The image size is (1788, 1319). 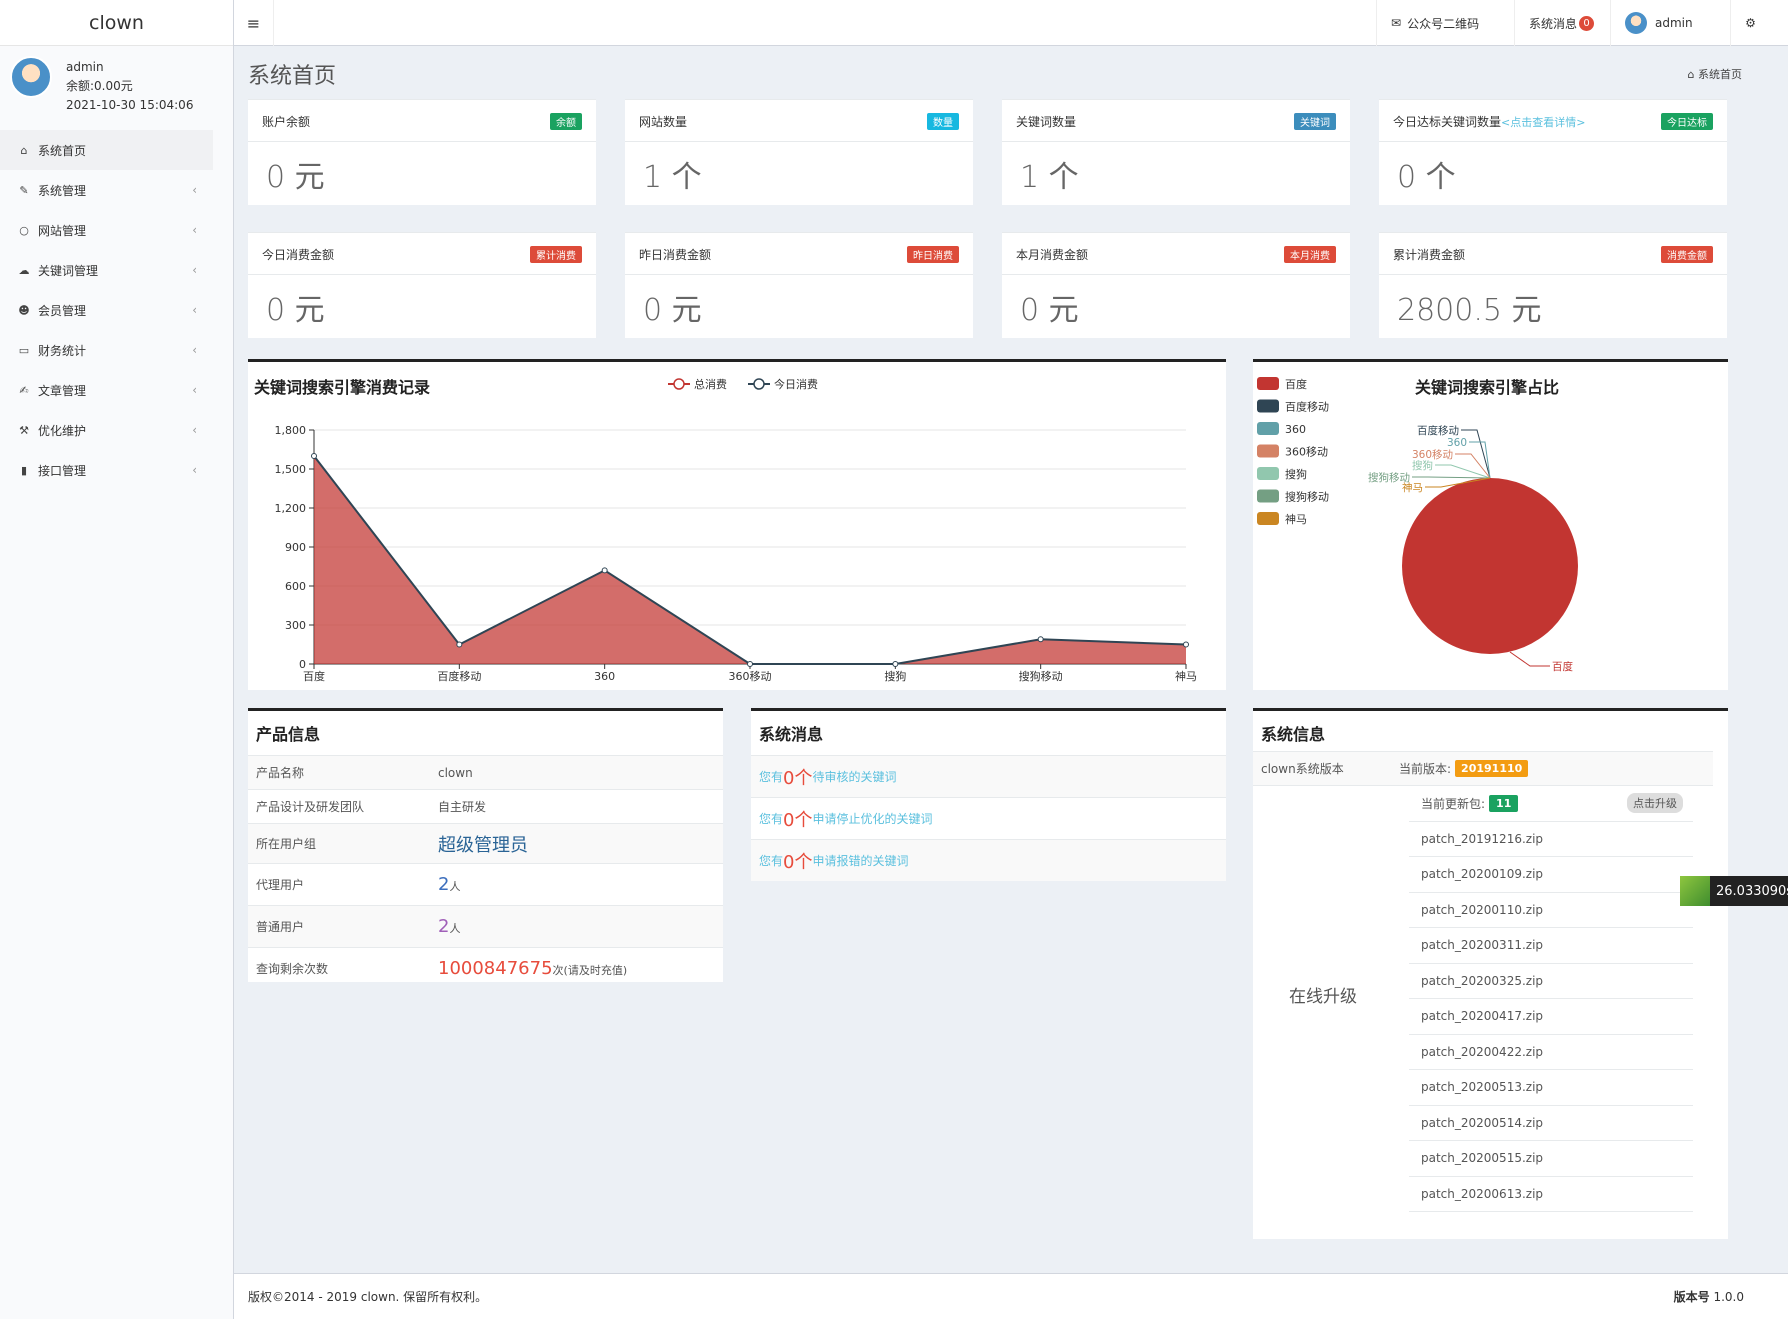 I want to click on sidebar-item-8: ▮ 接口管理 ‹, so click(x=116, y=470).